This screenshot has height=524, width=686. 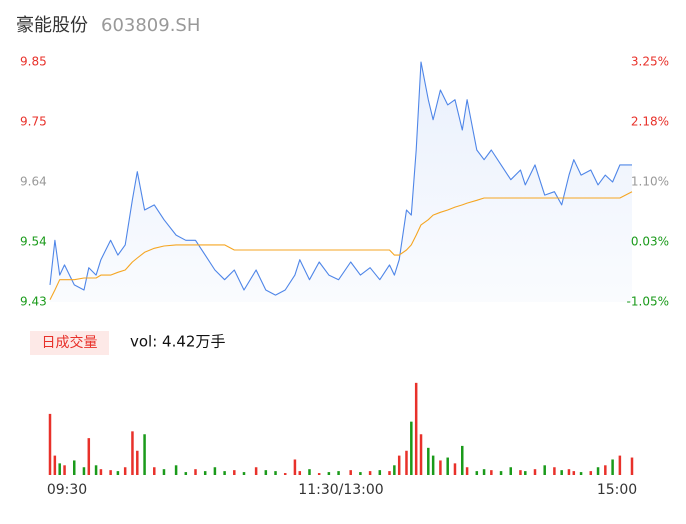 What do you see at coordinates (648, 302) in the screenshot?
I see `y2-tick-label: -1.05%` at bounding box center [648, 302].